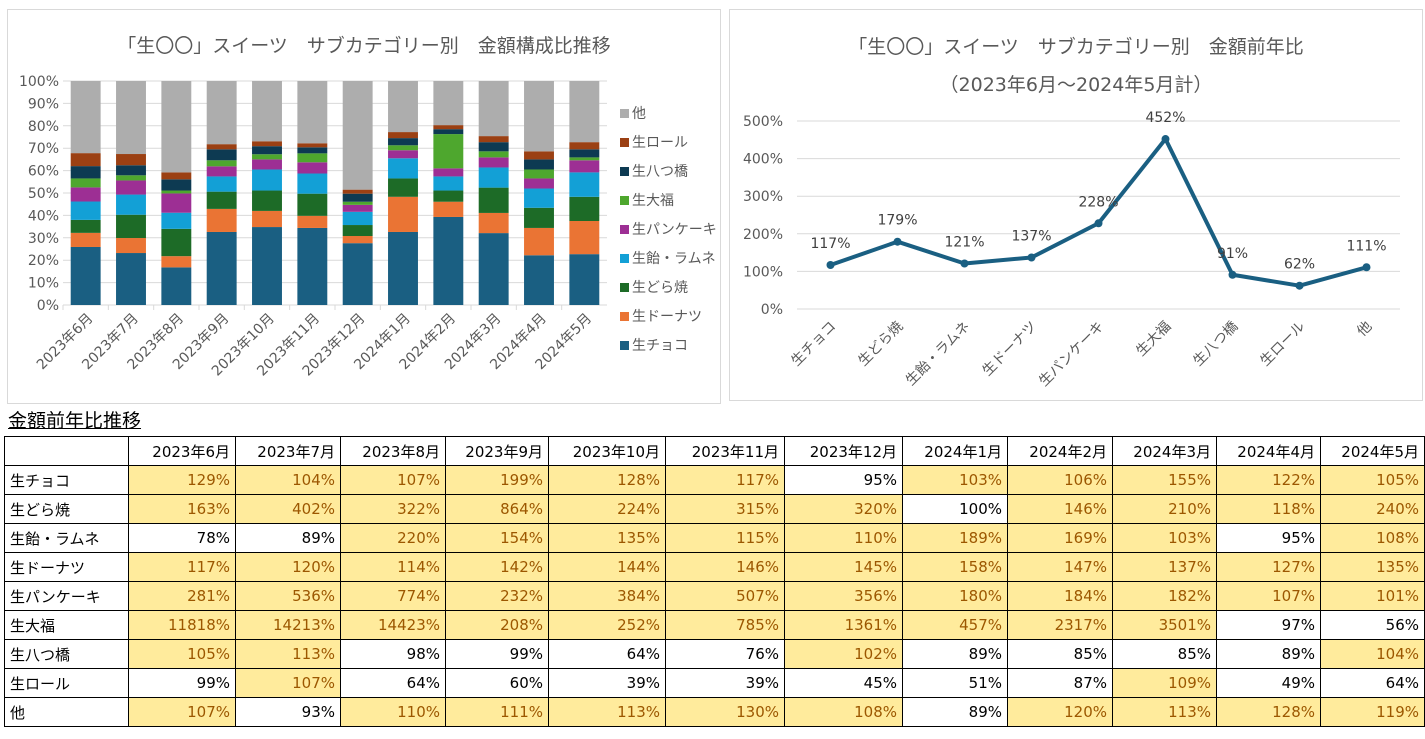  Describe the element at coordinates (66, 683) in the screenshot. I see `row-label: 生ロール` at that location.